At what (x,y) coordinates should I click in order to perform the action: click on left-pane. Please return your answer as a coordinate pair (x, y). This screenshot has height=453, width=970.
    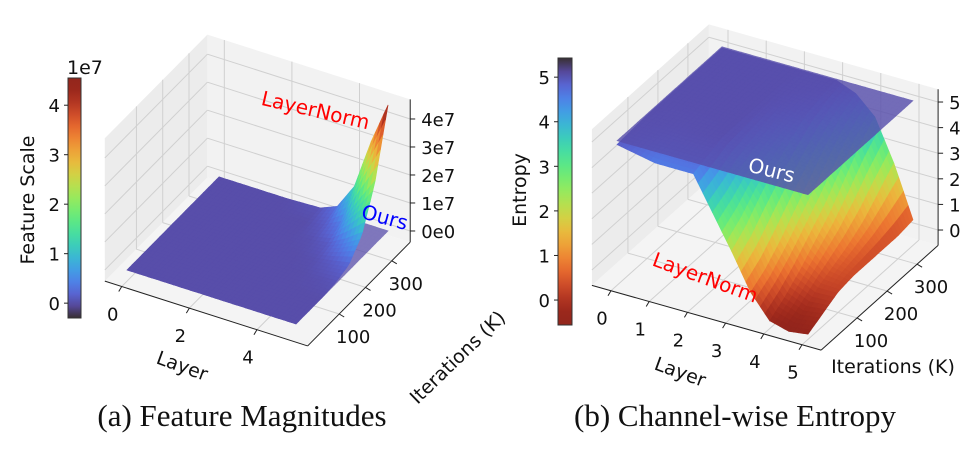
    Looking at the image, I should click on (156, 158).